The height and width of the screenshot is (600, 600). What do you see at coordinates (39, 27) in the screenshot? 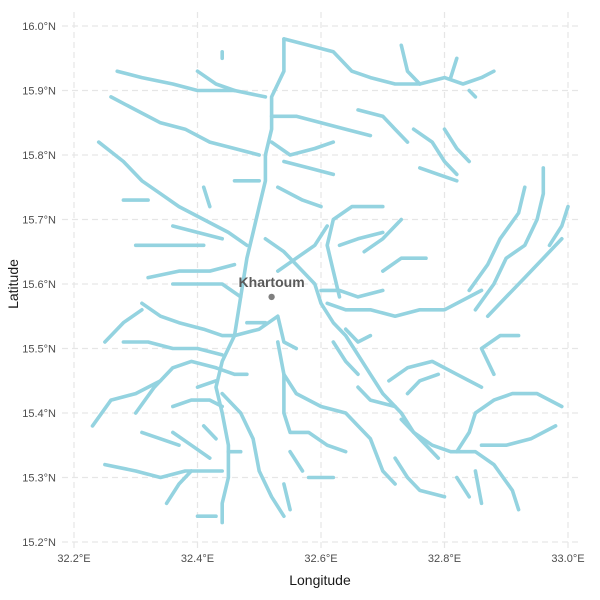
I see `y-tick-label-8: 16.0°N` at bounding box center [39, 27].